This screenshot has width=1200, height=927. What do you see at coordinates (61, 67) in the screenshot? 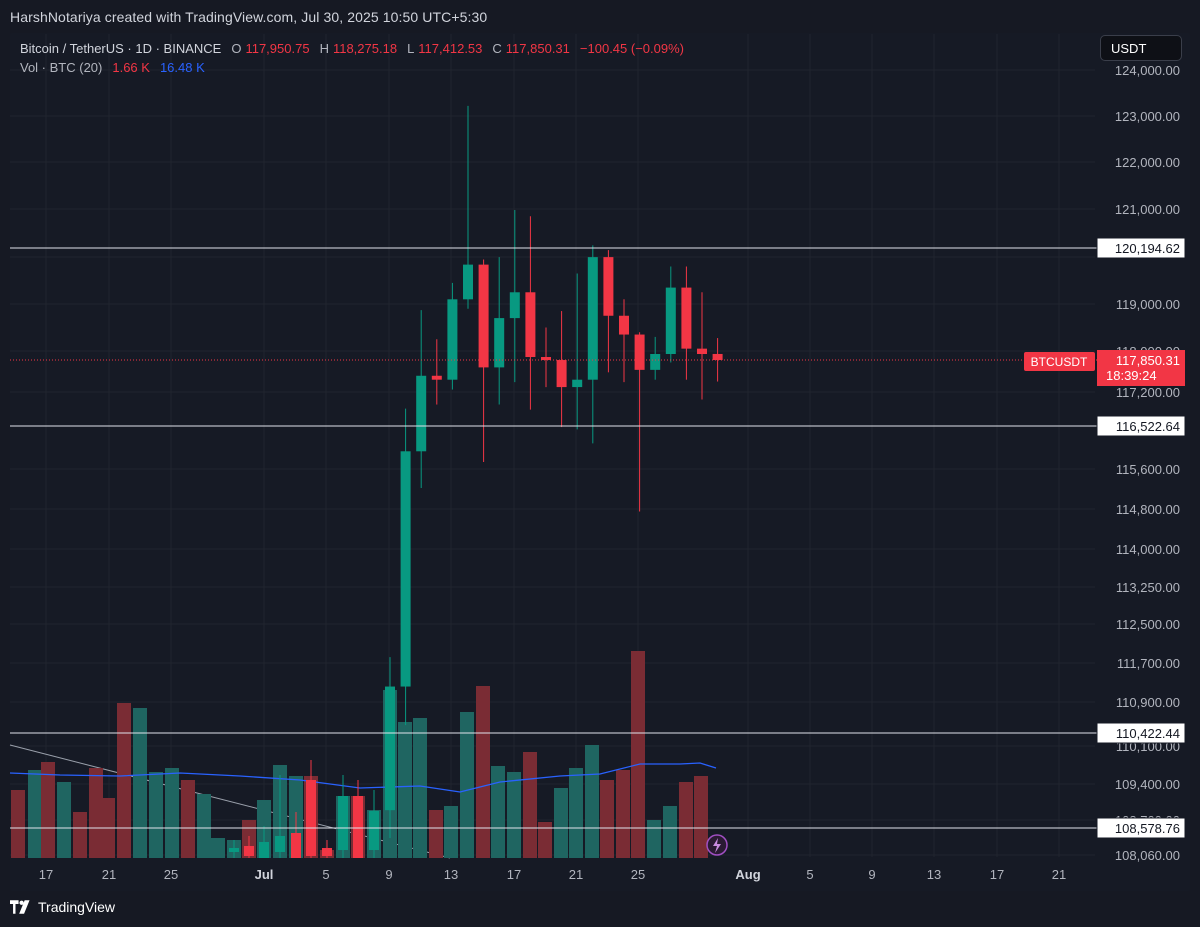
I see `volume-label: Vol · BTC (20)` at bounding box center [61, 67].